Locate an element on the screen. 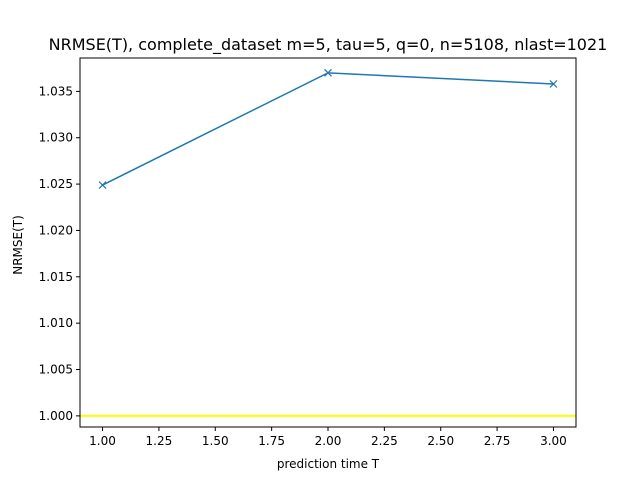 The height and width of the screenshot is (480, 640). x-tick-label: 2.75 is located at coordinates (497, 441).